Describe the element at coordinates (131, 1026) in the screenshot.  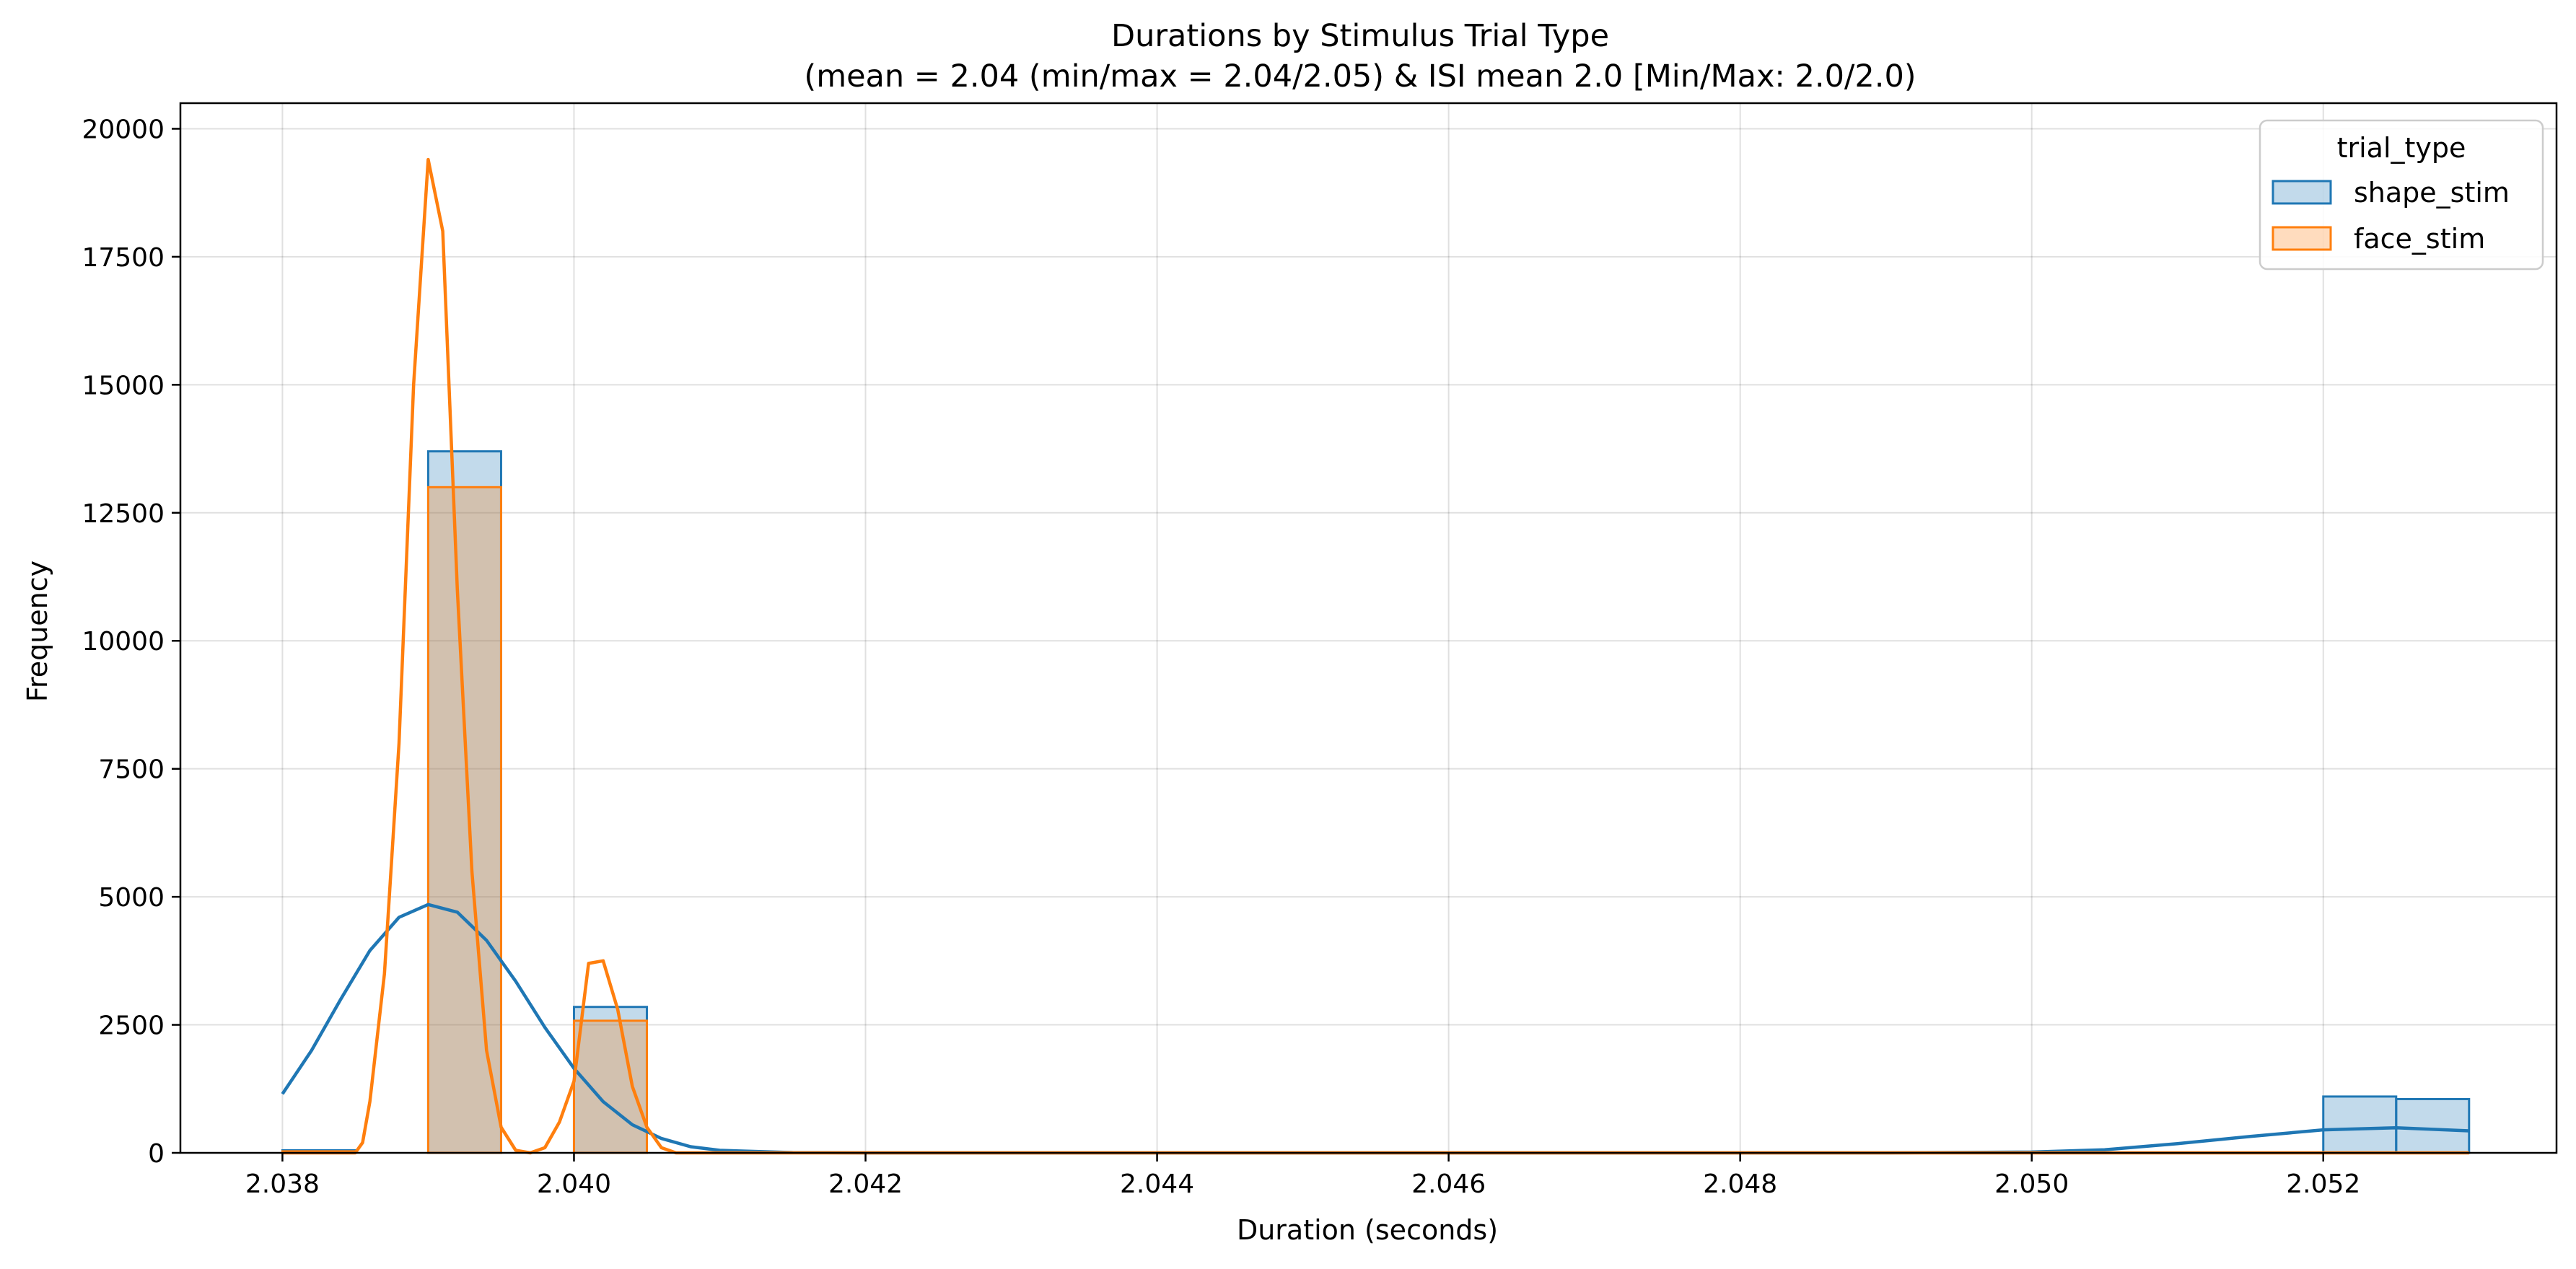
I see `y-tick-label: 2500` at that location.